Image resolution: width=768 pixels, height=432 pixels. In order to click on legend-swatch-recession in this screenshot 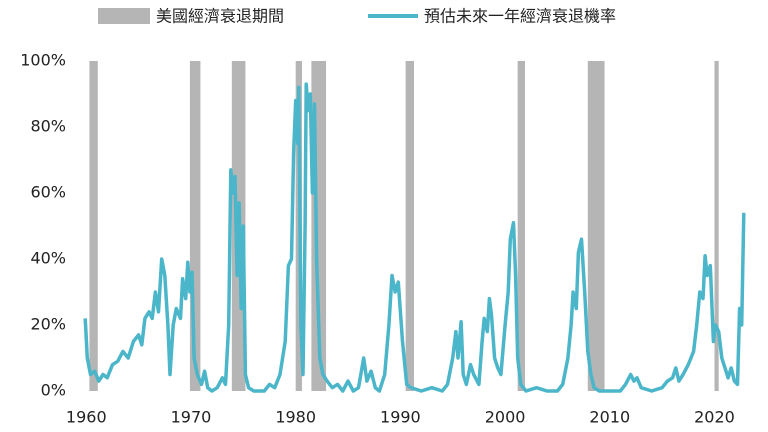, I will do `click(124, 16)`.